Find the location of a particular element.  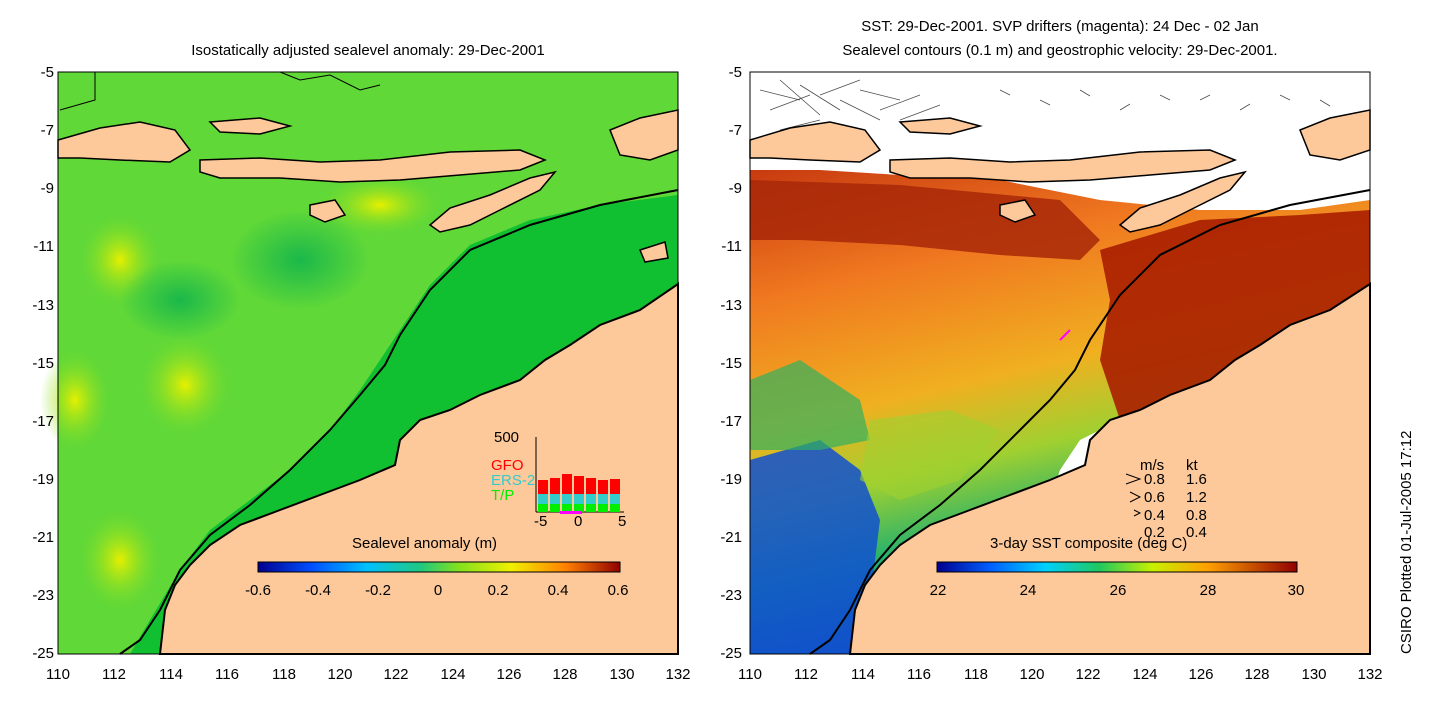

right-x-tick: 110 is located at coordinates (750, 674).